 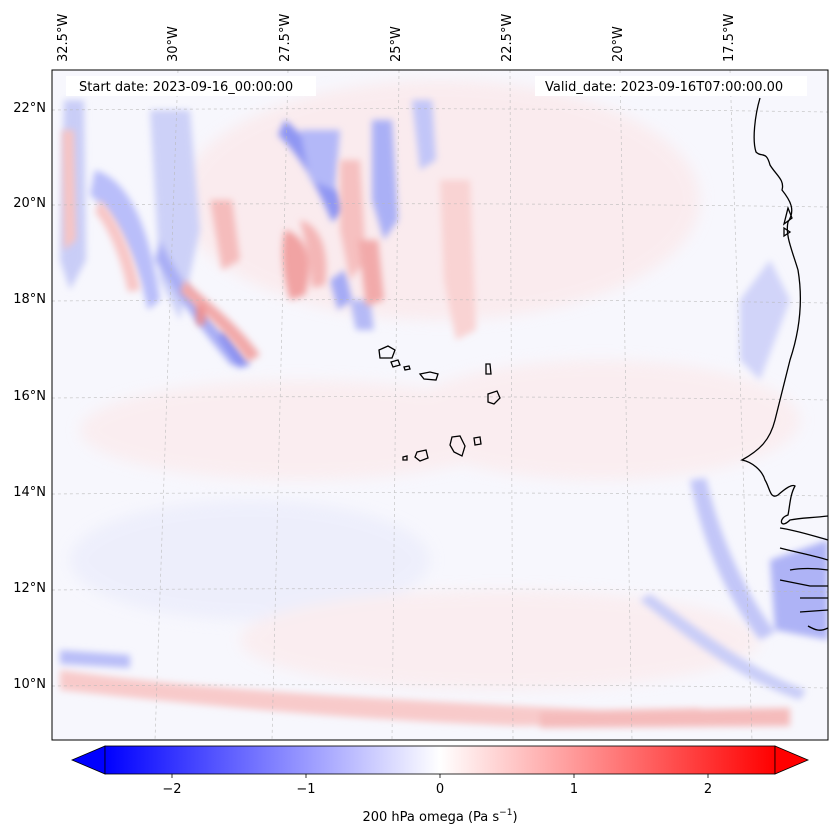 What do you see at coordinates (171, 789) in the screenshot?
I see `colorbar-tick-label: −2` at bounding box center [171, 789].